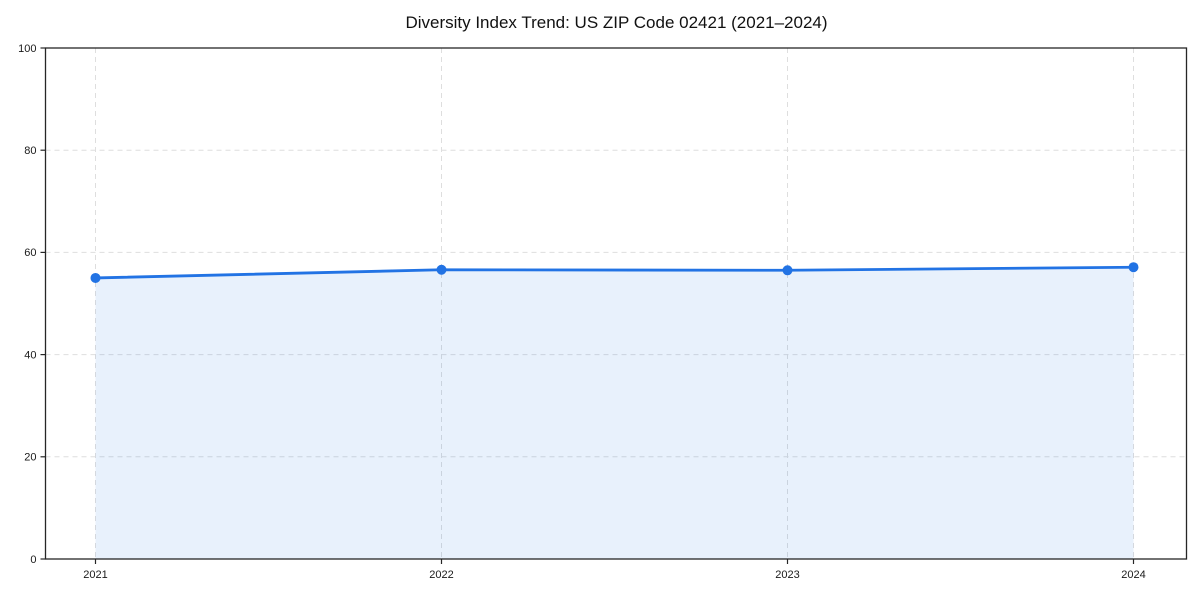 The width and height of the screenshot is (1200, 600). What do you see at coordinates (30, 355) in the screenshot?
I see `y-axis-tick-label: 40` at bounding box center [30, 355].